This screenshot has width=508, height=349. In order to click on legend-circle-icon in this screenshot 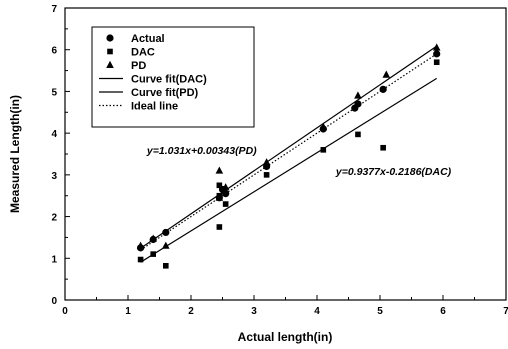, I will do `click(110, 38)`.